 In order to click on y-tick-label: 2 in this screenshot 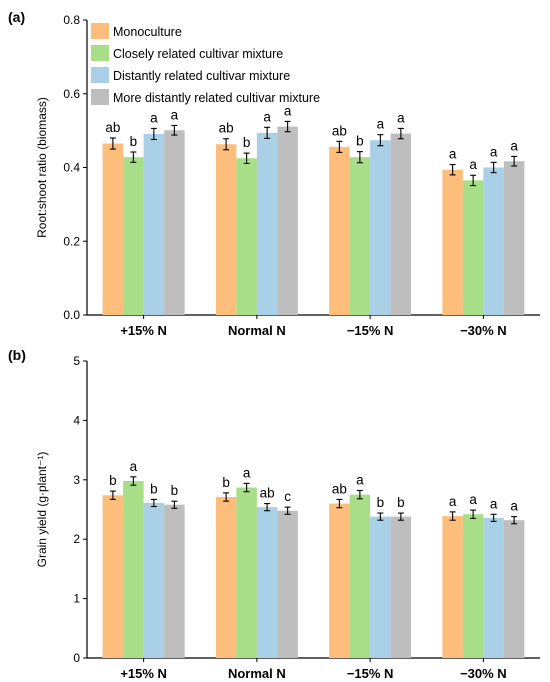, I will do `click(76, 539)`.